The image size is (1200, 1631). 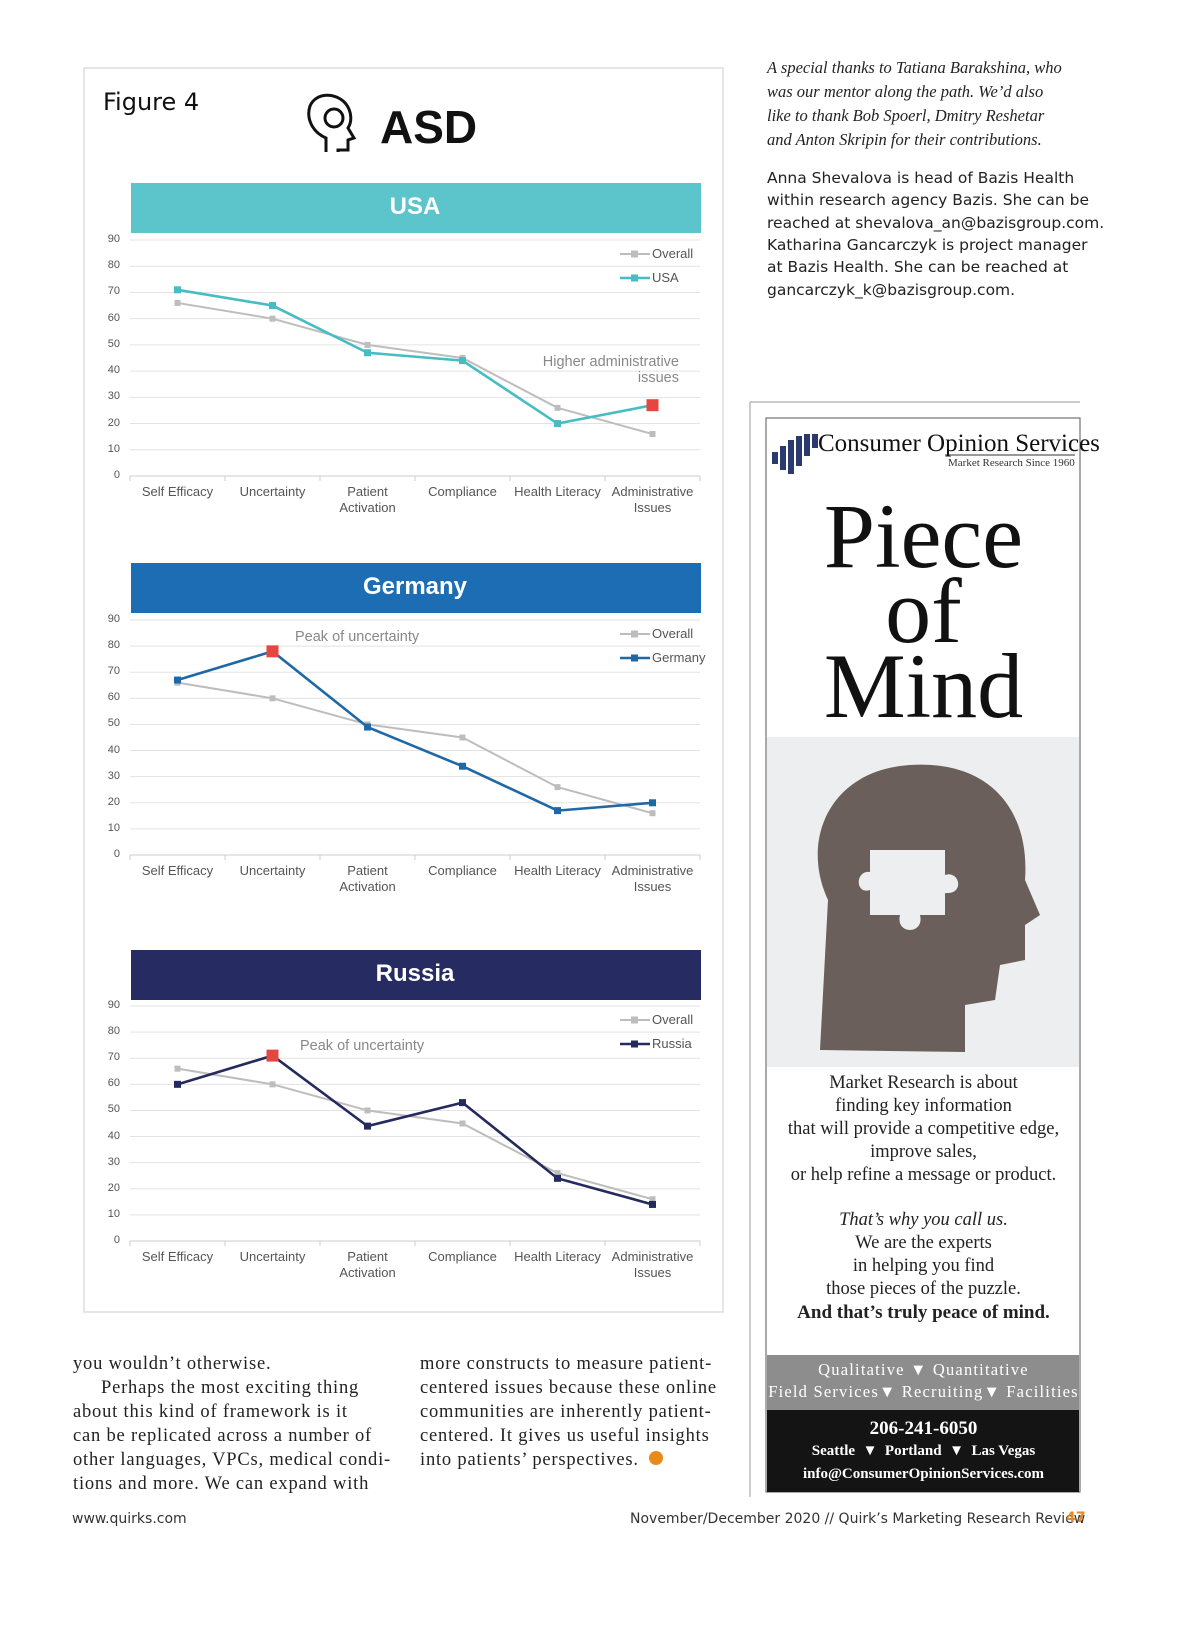 I want to click on bio-line: reached at shevalova_an@bazisgroup.com., so click(x=936, y=222).